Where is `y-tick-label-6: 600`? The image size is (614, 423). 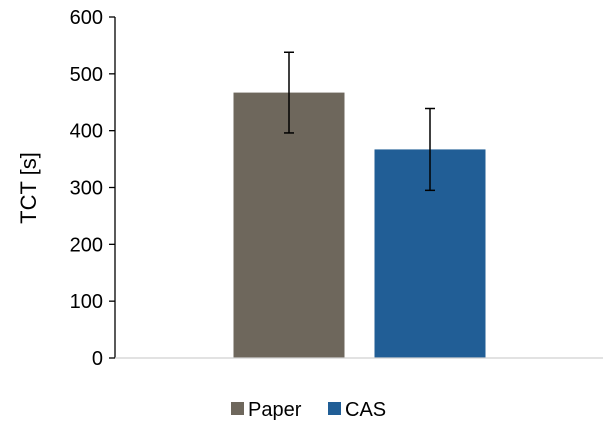
y-tick-label-6: 600 is located at coordinates (86, 18).